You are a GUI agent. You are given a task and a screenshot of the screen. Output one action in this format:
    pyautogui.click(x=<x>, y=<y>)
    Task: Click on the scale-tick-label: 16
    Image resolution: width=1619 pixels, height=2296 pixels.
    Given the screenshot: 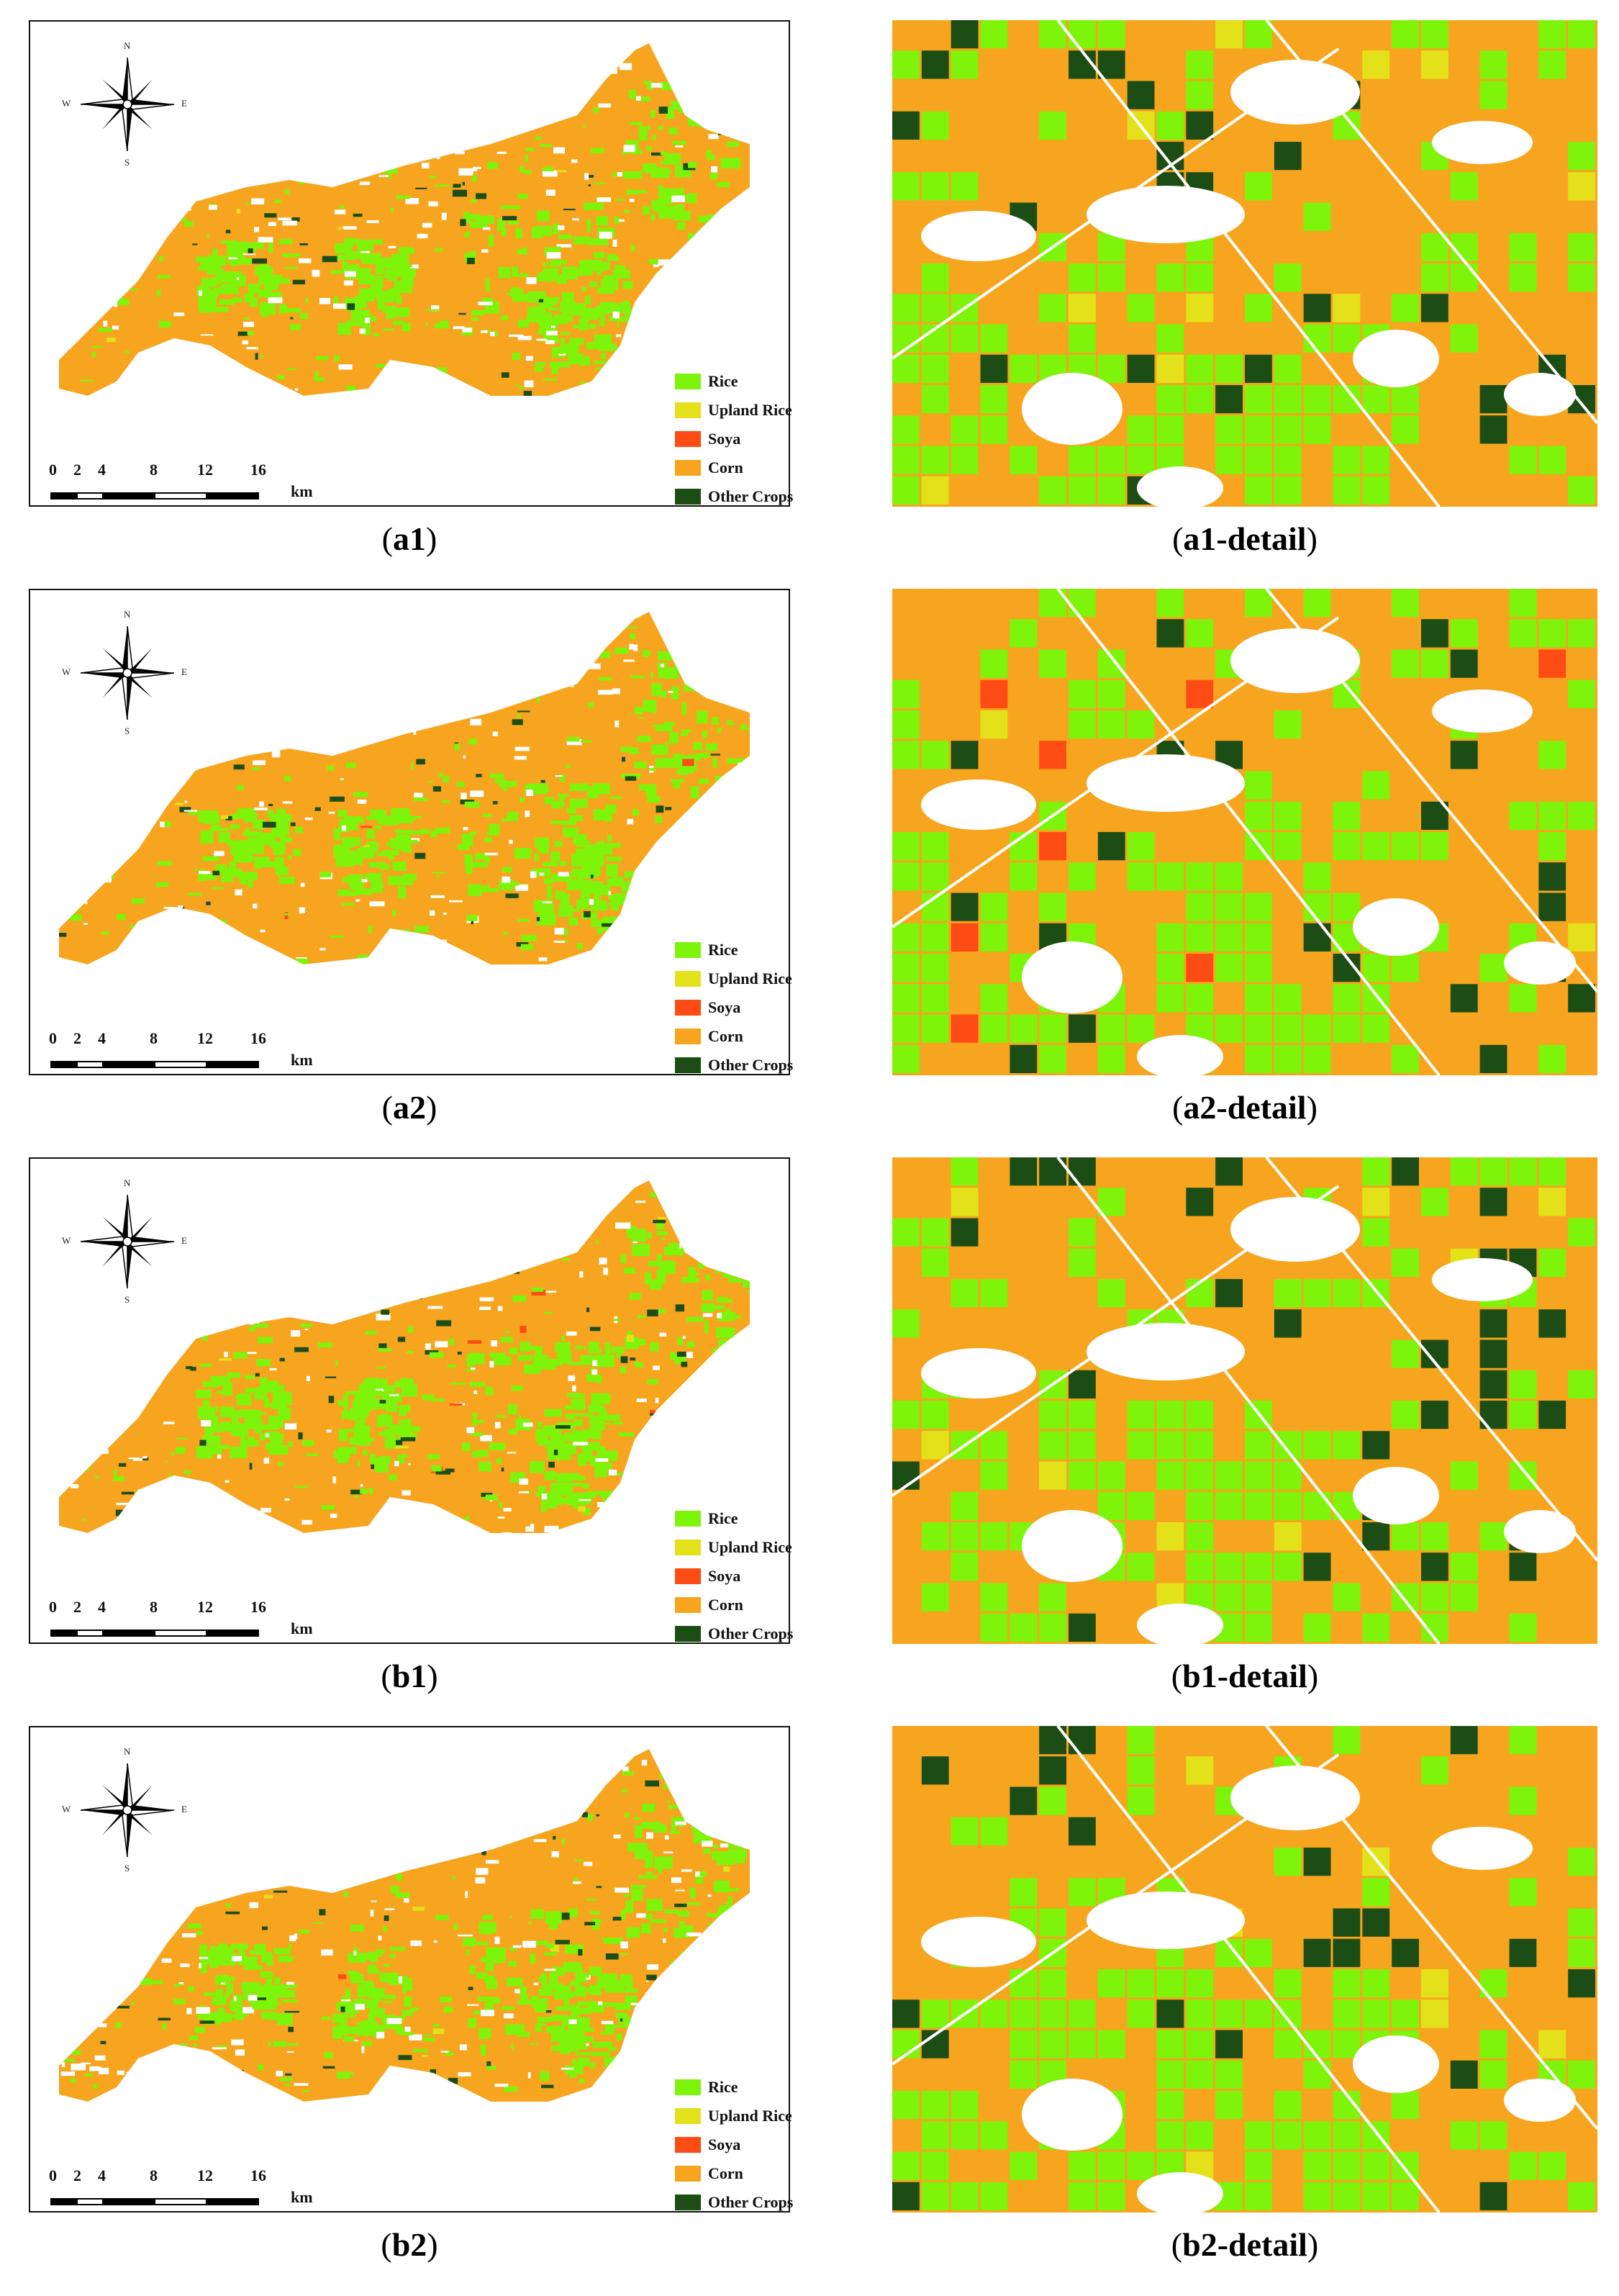 What is the action you would take?
    pyautogui.click(x=258, y=1038)
    